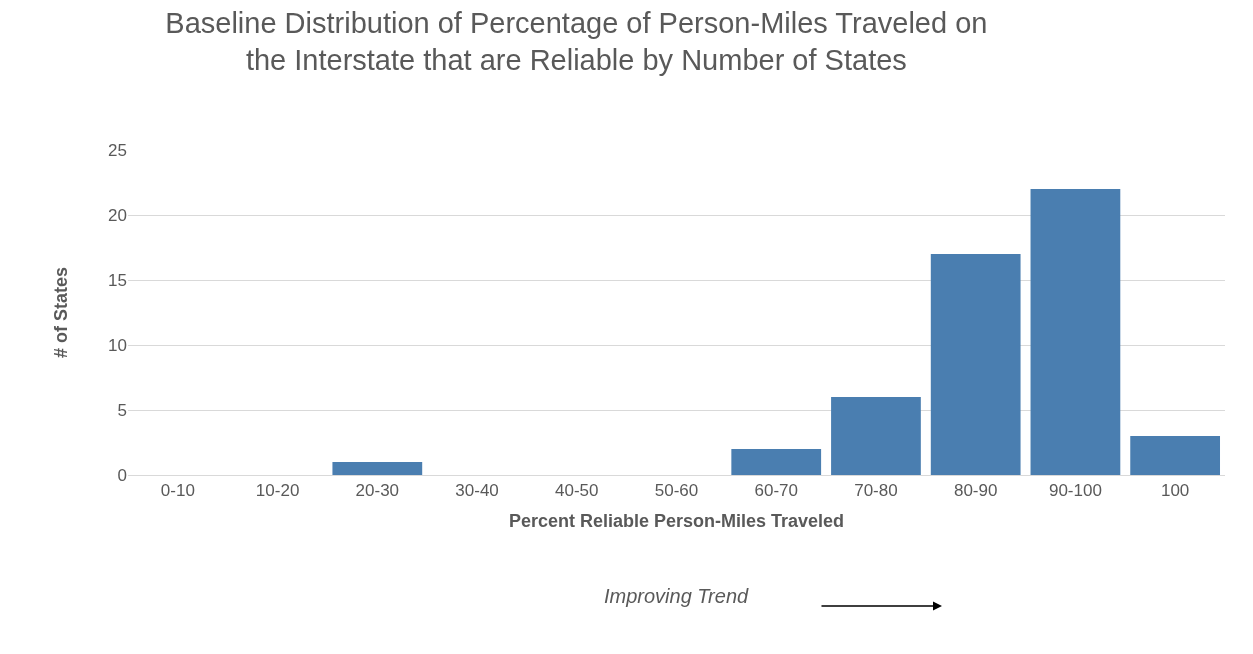 Image resolution: width=1253 pixels, height=654 pixels. I want to click on x-tick-label: 40-50, so click(577, 491).